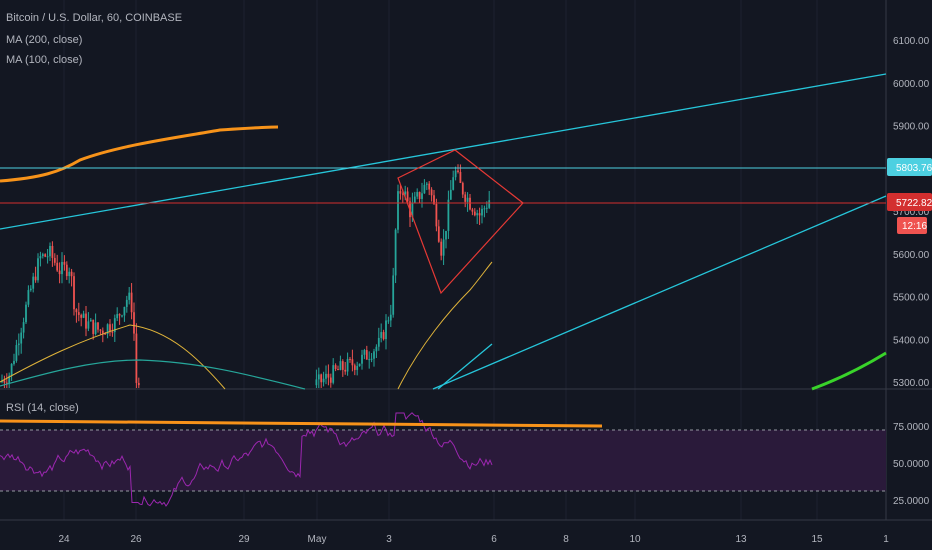  I want to click on symbol-title: Bitcoin / U.S. Dollar, 60, COINBASE, so click(94, 18).